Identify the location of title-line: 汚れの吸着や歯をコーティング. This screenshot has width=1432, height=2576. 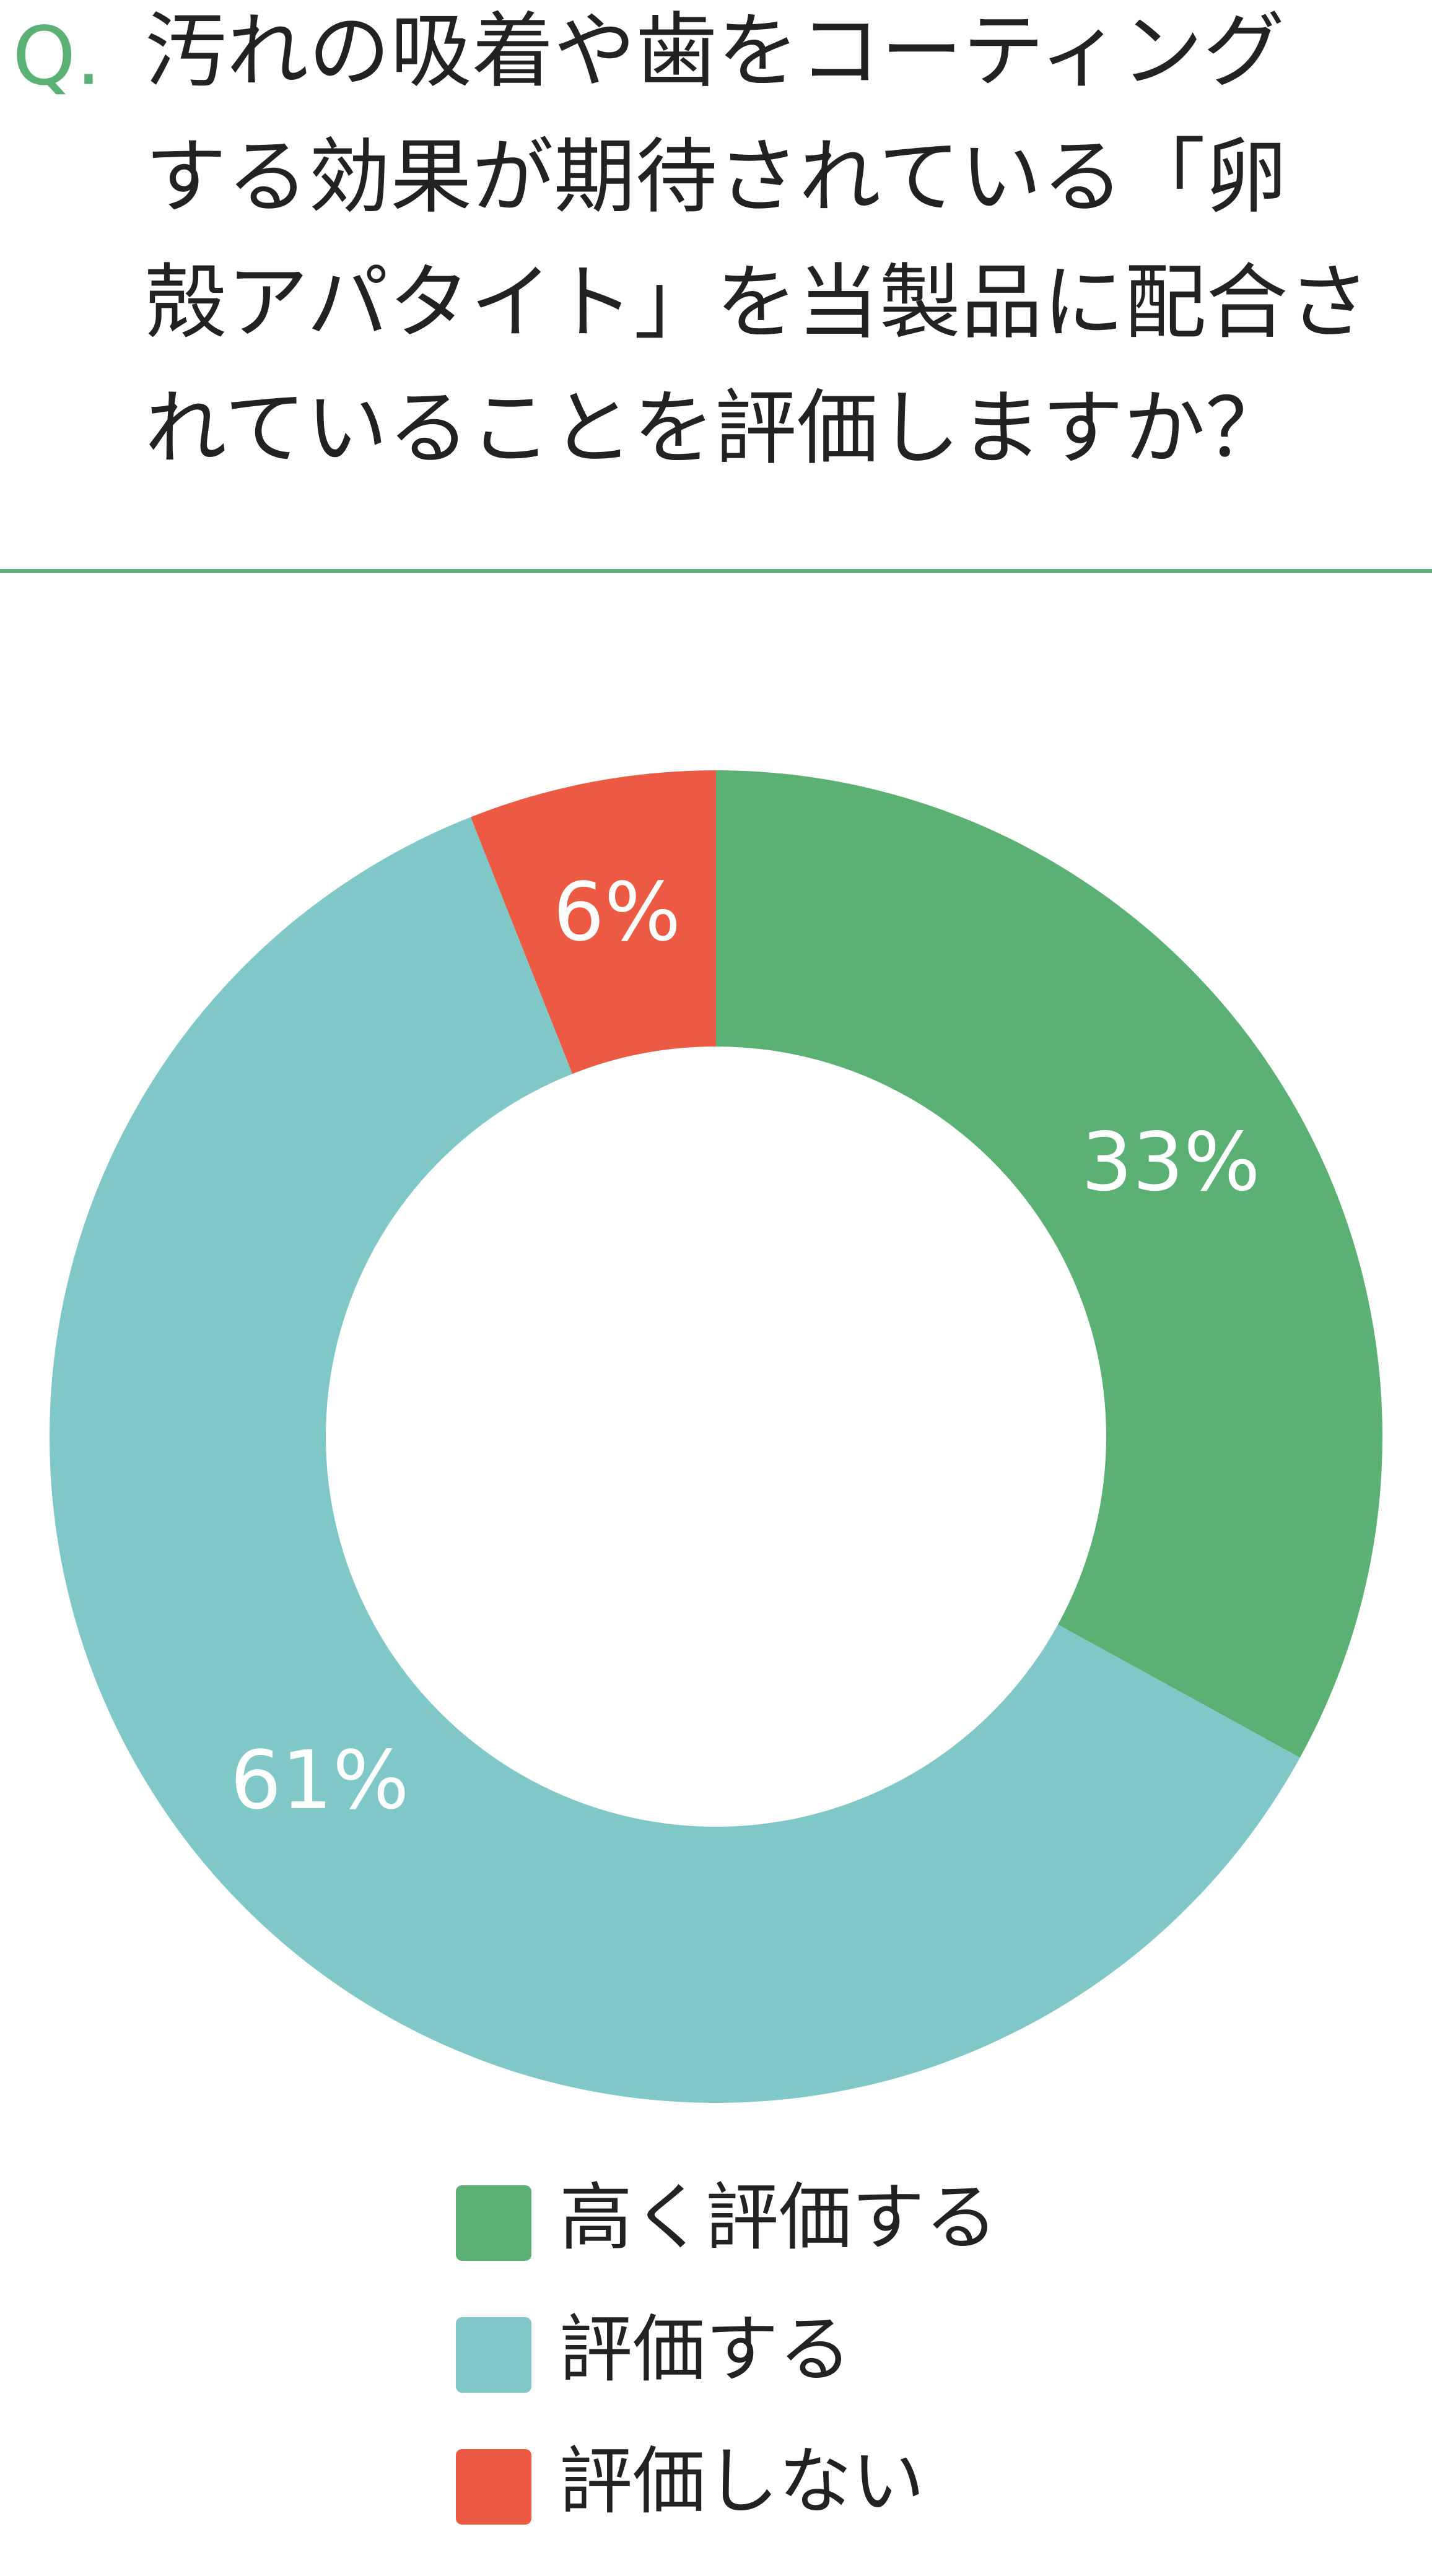
(715, 51).